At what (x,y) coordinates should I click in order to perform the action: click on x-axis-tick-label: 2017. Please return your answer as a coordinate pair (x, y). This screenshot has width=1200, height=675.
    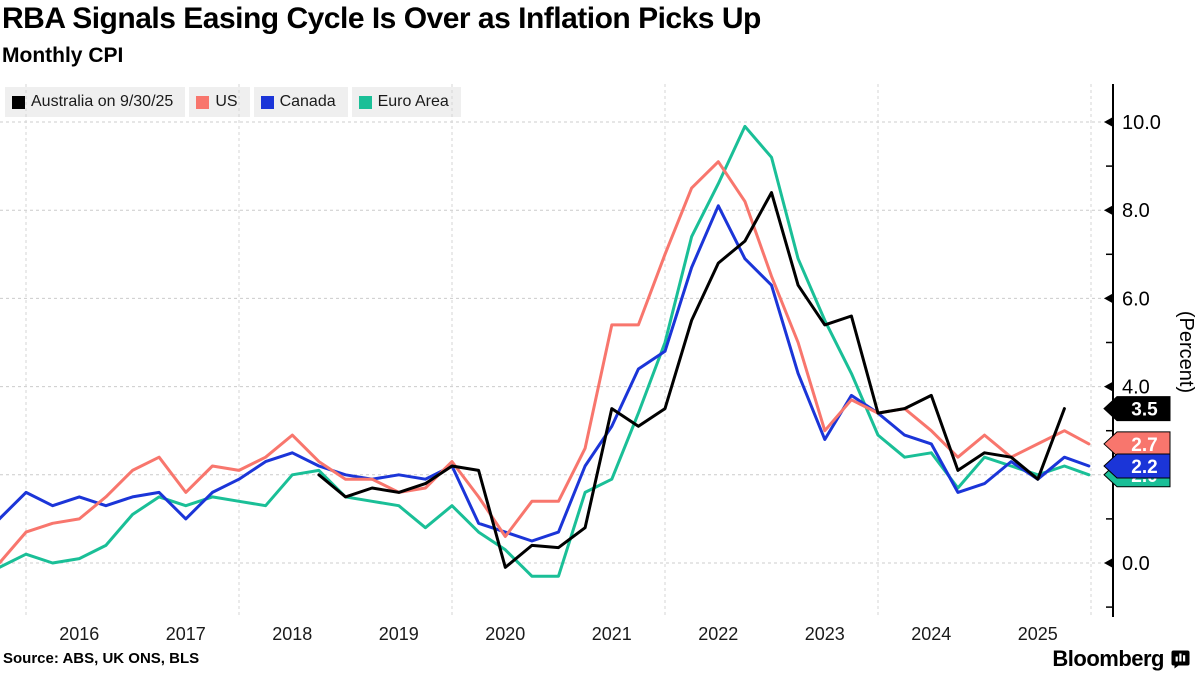
    Looking at the image, I should click on (186, 634).